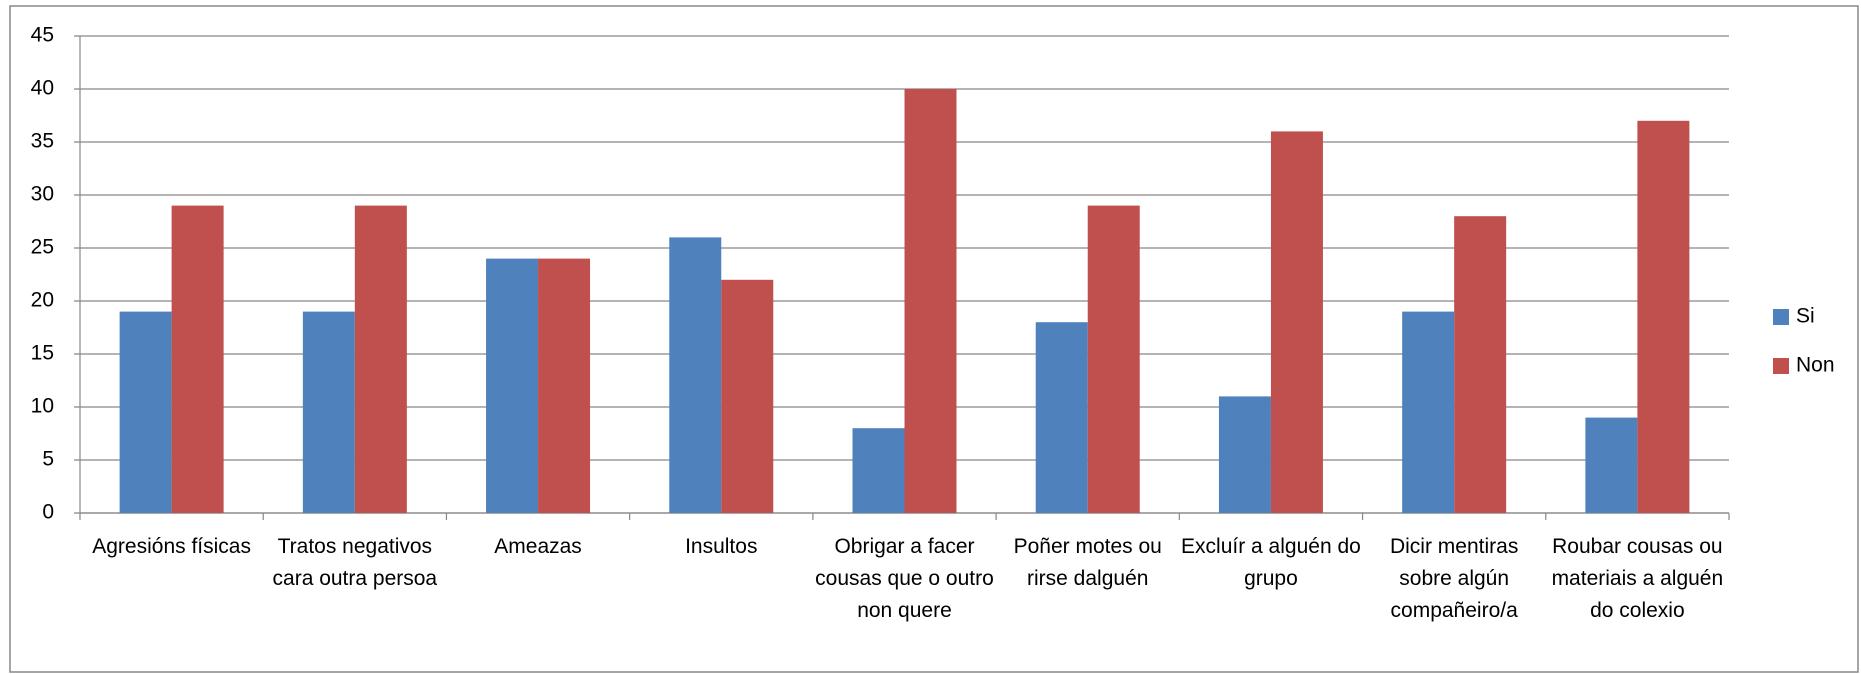 The height and width of the screenshot is (674, 1861). Describe the element at coordinates (1271, 562) in the screenshot. I see `x-tick-label: Excluír a alguén do grupo` at that location.